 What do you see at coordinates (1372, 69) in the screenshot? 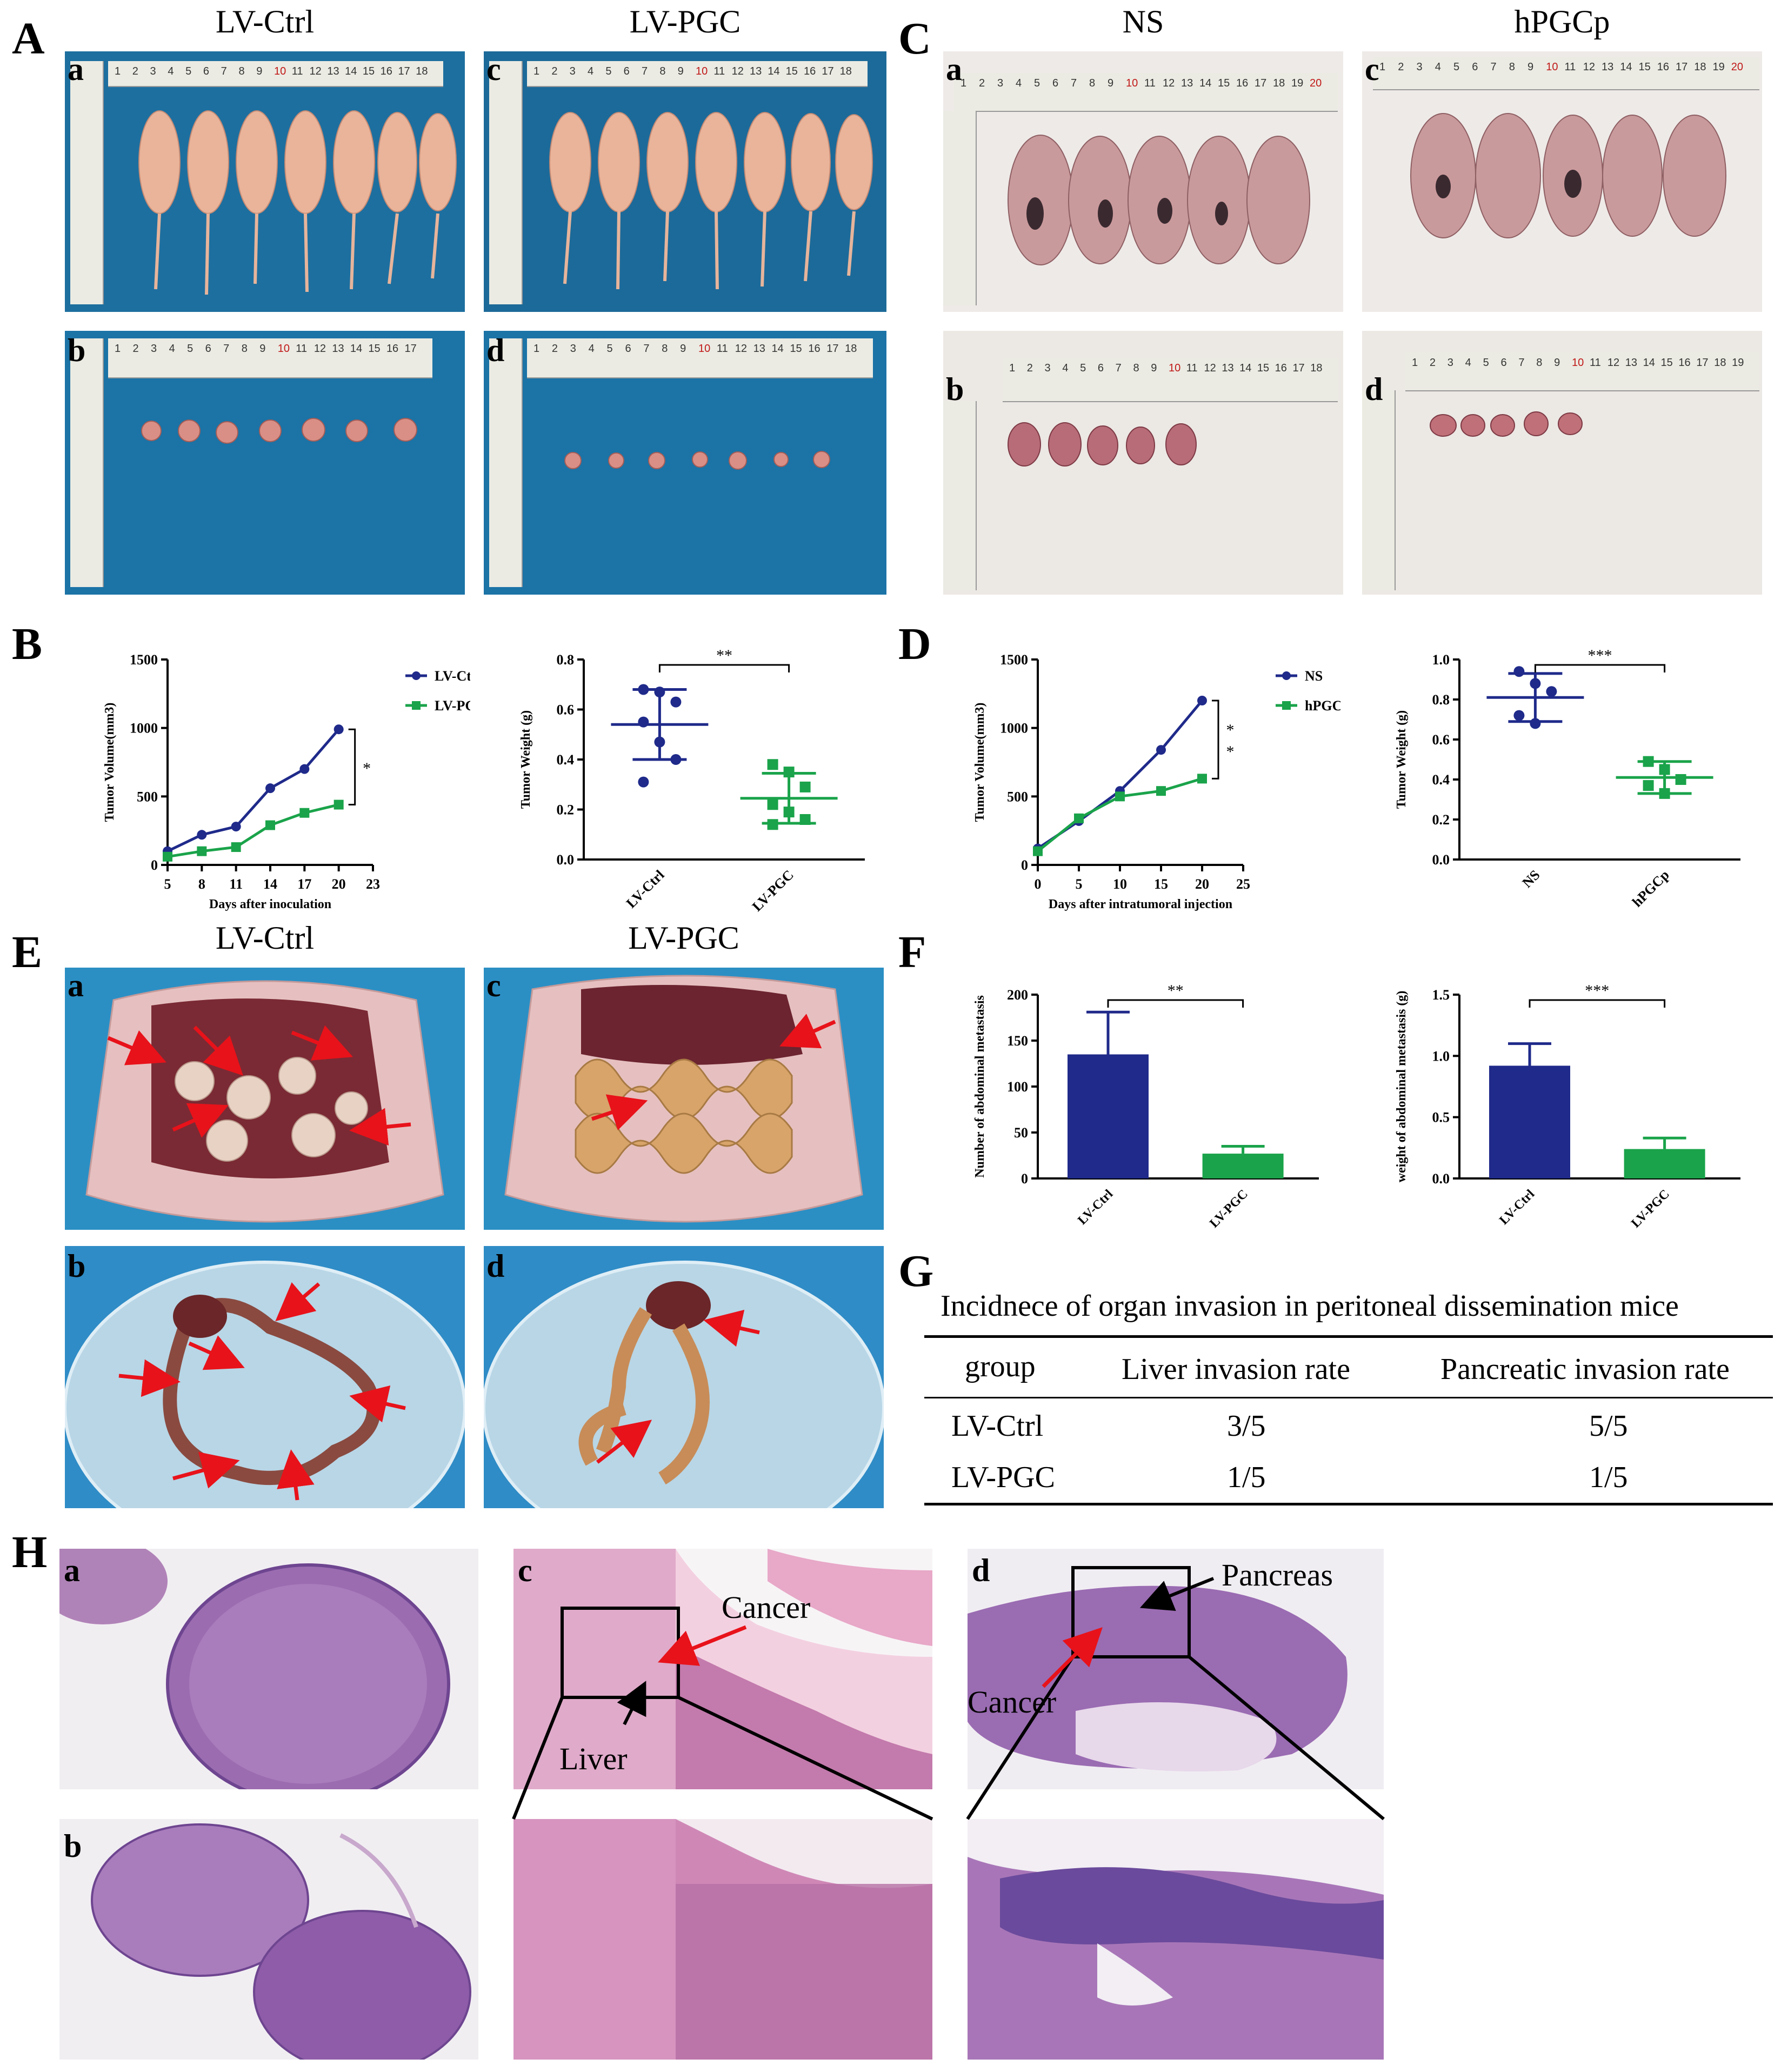
I see `sub-letter-C-c: c` at bounding box center [1372, 69].